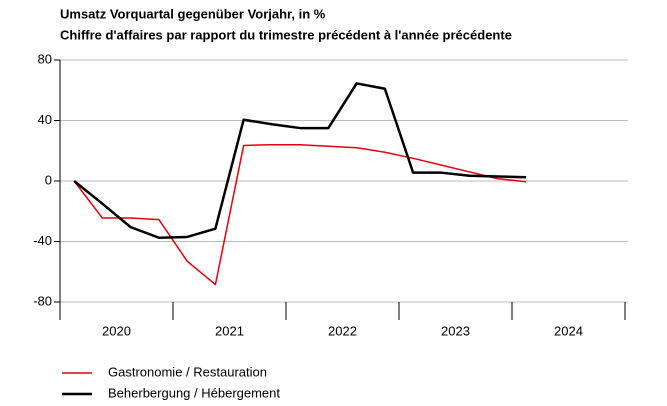 This screenshot has width=667, height=406. Describe the element at coordinates (45, 119) in the screenshot. I see `y-tick-label: 40` at that location.